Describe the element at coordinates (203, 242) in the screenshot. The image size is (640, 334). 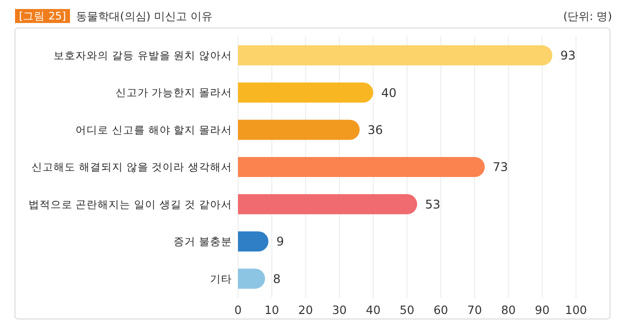
I see `y-tick-label: 증거 불충분` at that location.